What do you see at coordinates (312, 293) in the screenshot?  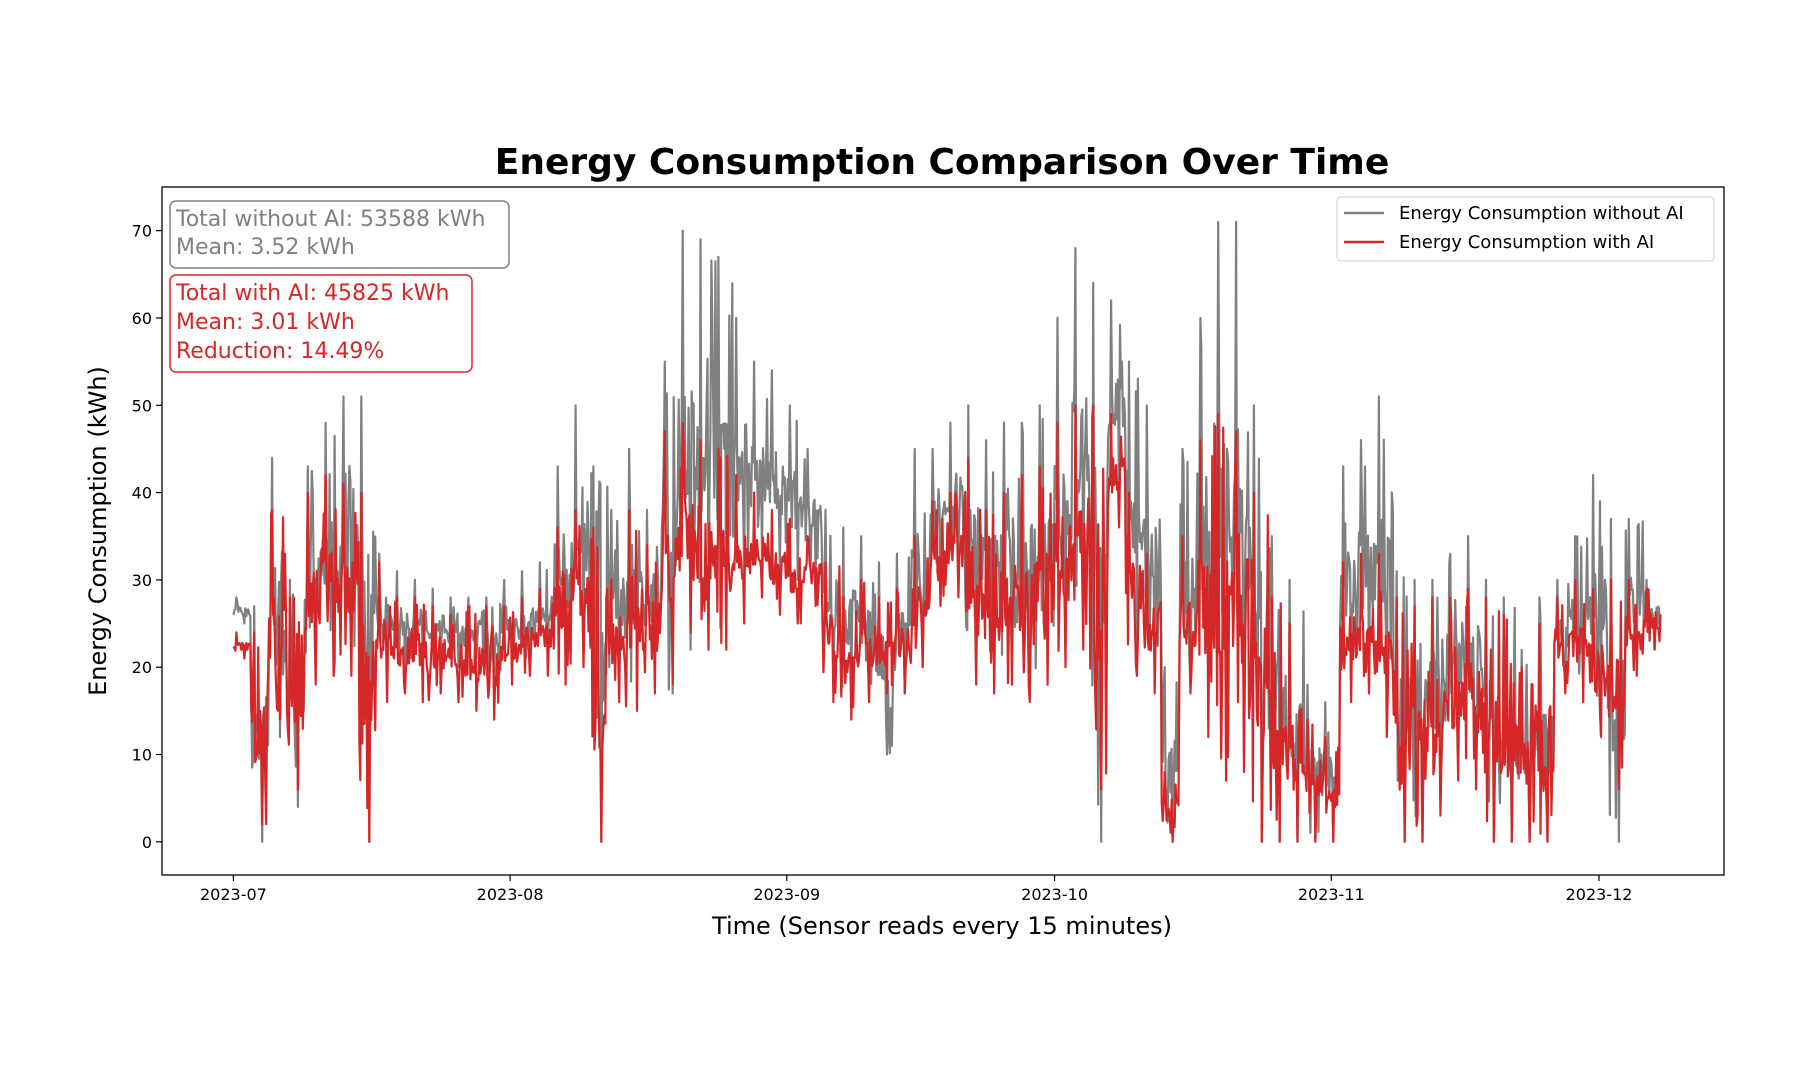 I see `annotation-total-with-ai: Total with AI: 45825 kWh` at bounding box center [312, 293].